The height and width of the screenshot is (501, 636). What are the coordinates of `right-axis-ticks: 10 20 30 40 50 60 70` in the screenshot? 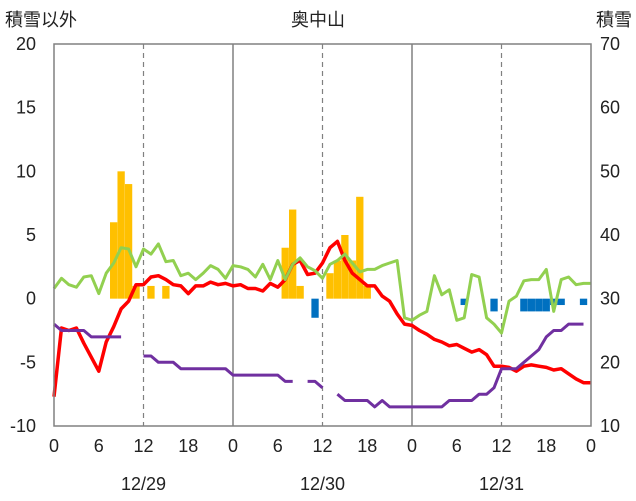 It's located at (610, 235).